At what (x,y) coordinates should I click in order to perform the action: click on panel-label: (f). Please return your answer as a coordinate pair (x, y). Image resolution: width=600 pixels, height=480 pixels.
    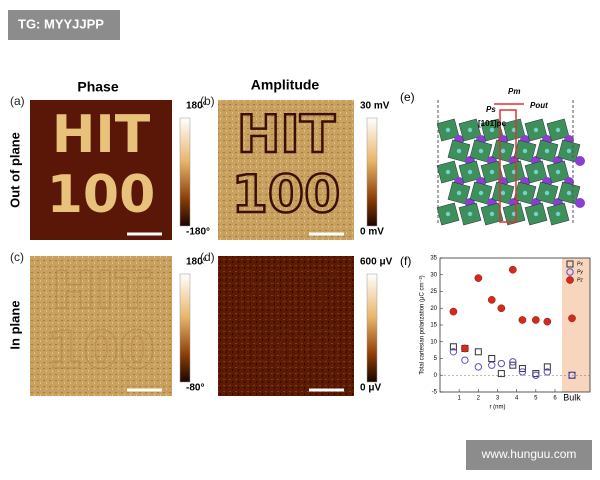
    Looking at the image, I should click on (405, 261).